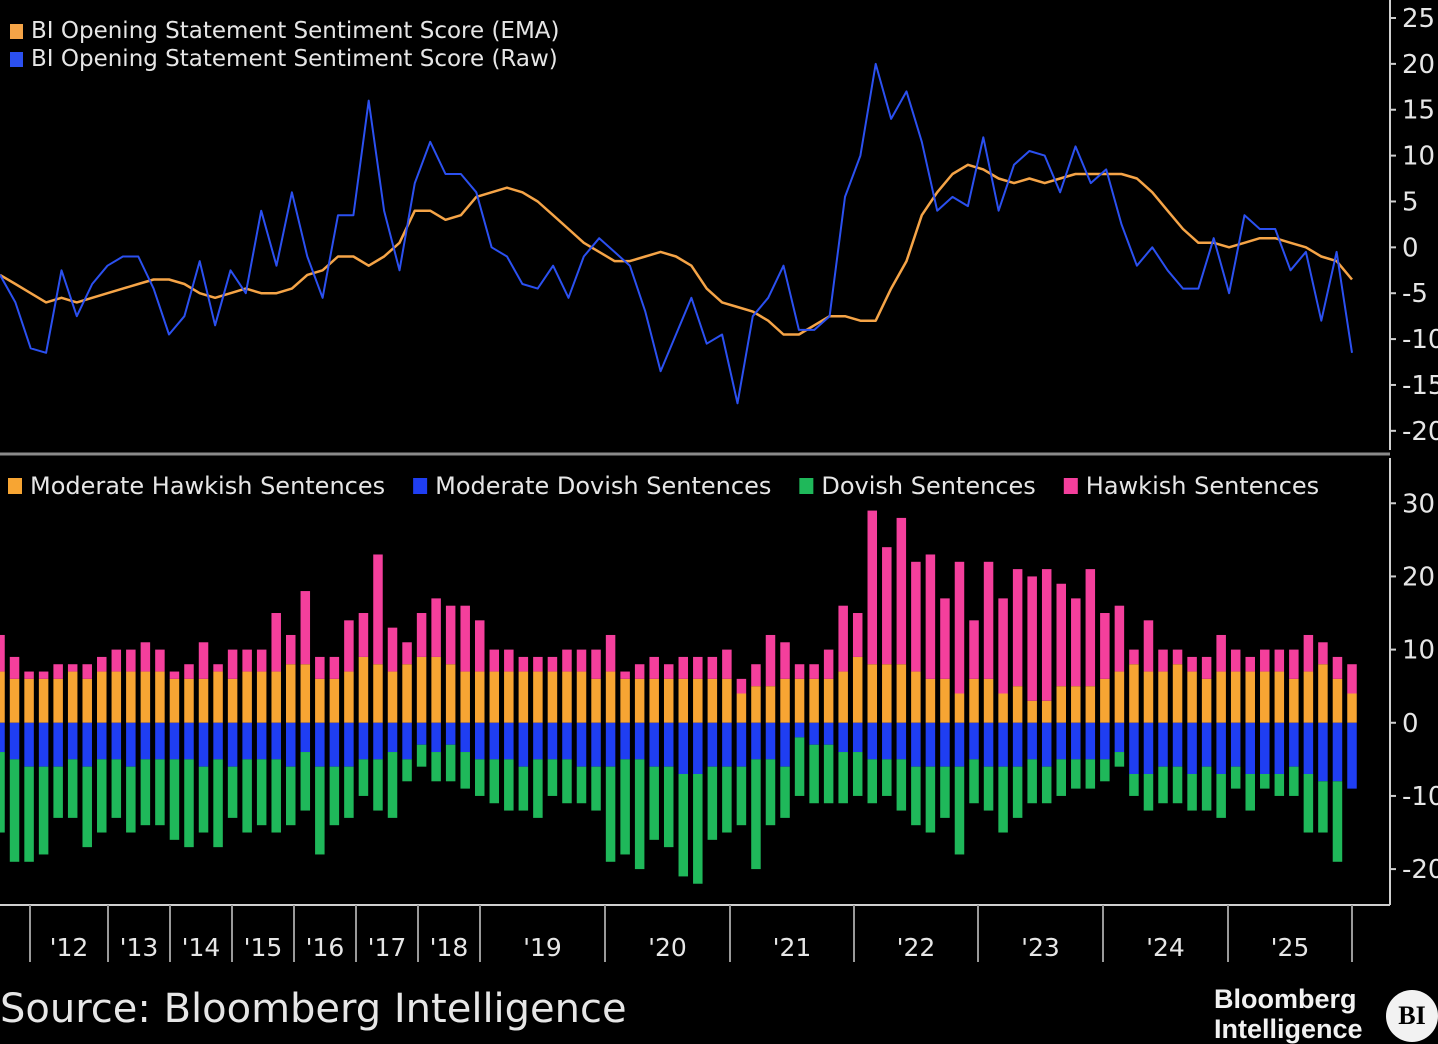 This screenshot has width=1438, height=1044. What do you see at coordinates (1418, 577) in the screenshot?
I see `bottom-y-tick-label: 20` at bounding box center [1418, 577].